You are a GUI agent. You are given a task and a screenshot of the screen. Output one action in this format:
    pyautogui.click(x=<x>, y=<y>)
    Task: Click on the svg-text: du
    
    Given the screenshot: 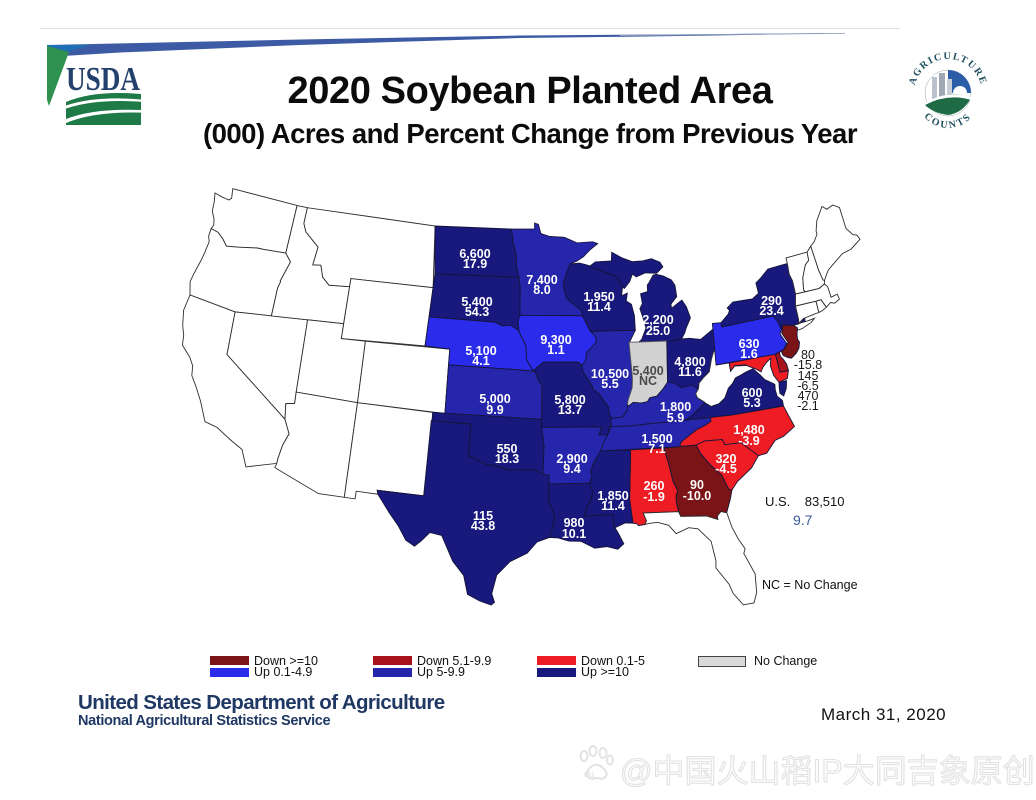 What is the action you would take?
    pyautogui.click(x=589, y=774)
    